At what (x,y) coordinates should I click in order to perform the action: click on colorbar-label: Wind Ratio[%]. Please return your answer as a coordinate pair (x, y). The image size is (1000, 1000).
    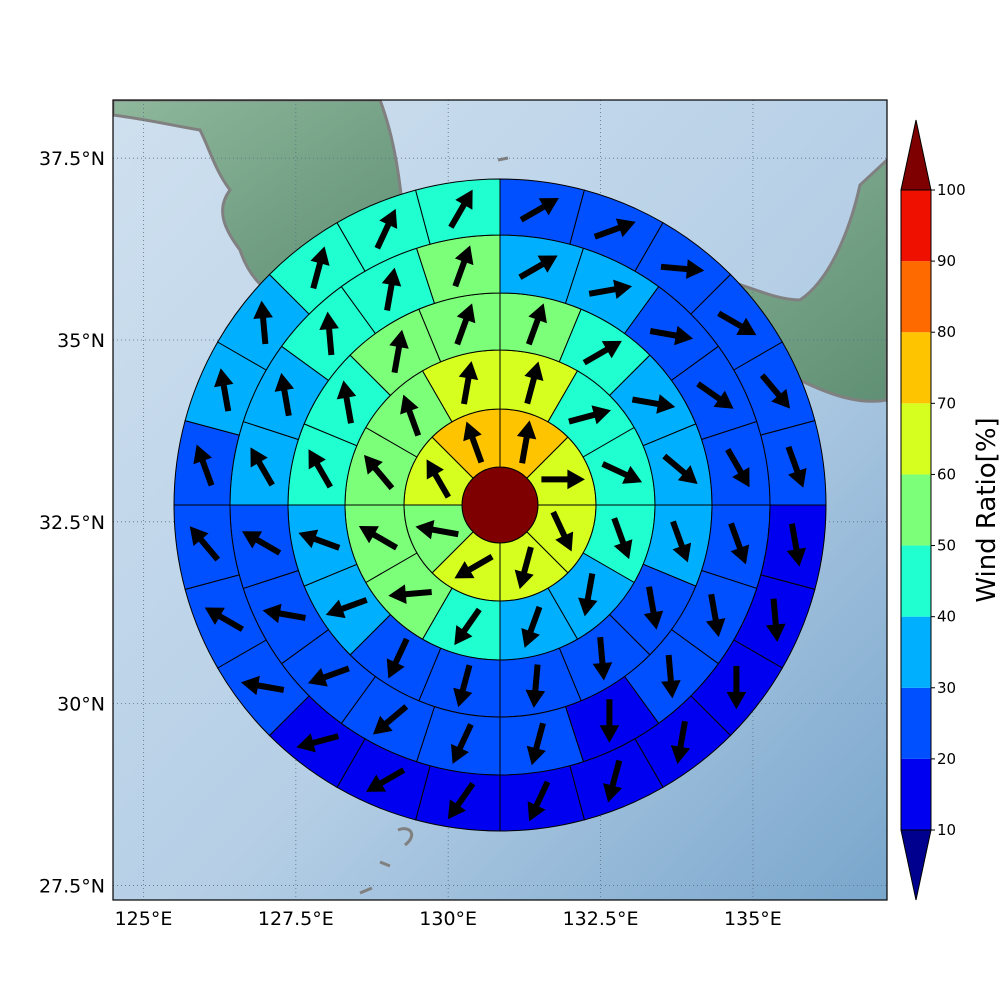
    Looking at the image, I should click on (986, 509).